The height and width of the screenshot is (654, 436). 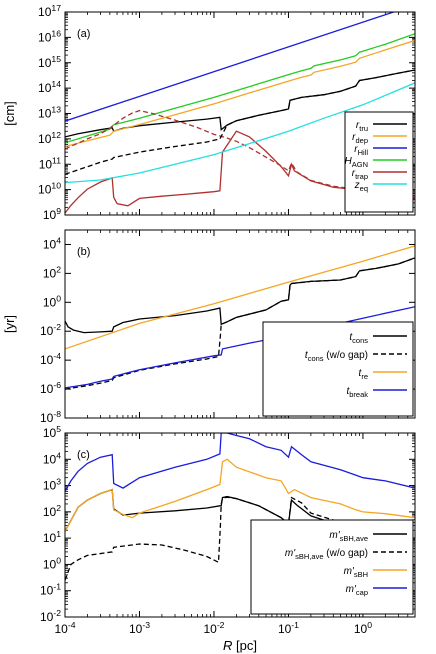 What do you see at coordinates (240, 153) in the screenshot?
I see `series-line-r-trap-nogap` at bounding box center [240, 153].